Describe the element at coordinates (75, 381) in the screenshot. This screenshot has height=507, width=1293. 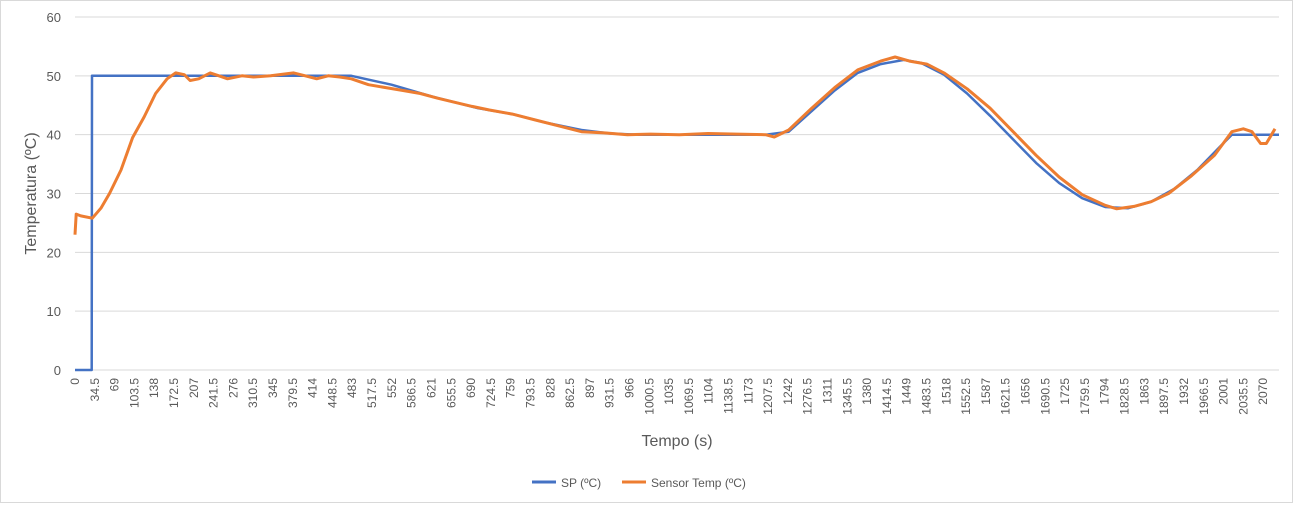
I see `x-tick-label: 0` at that location.